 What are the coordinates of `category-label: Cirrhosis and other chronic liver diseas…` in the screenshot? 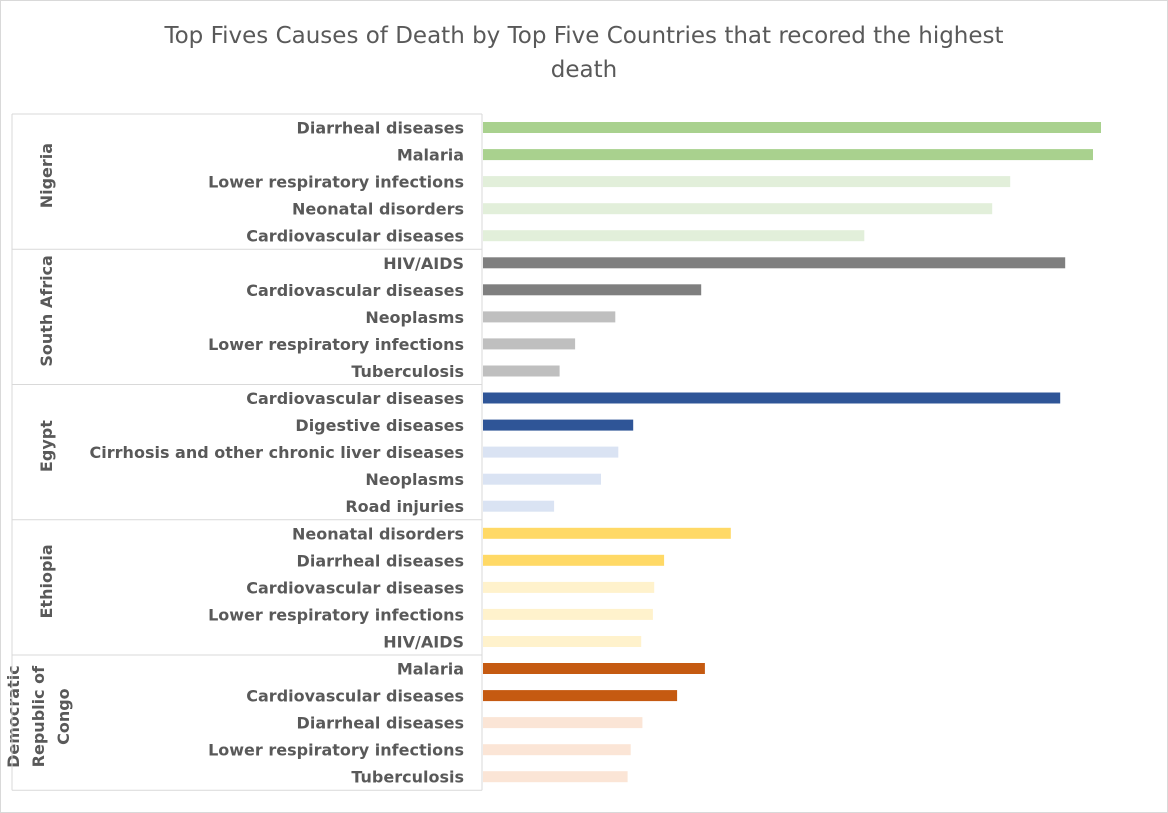 It's located at (277, 452).